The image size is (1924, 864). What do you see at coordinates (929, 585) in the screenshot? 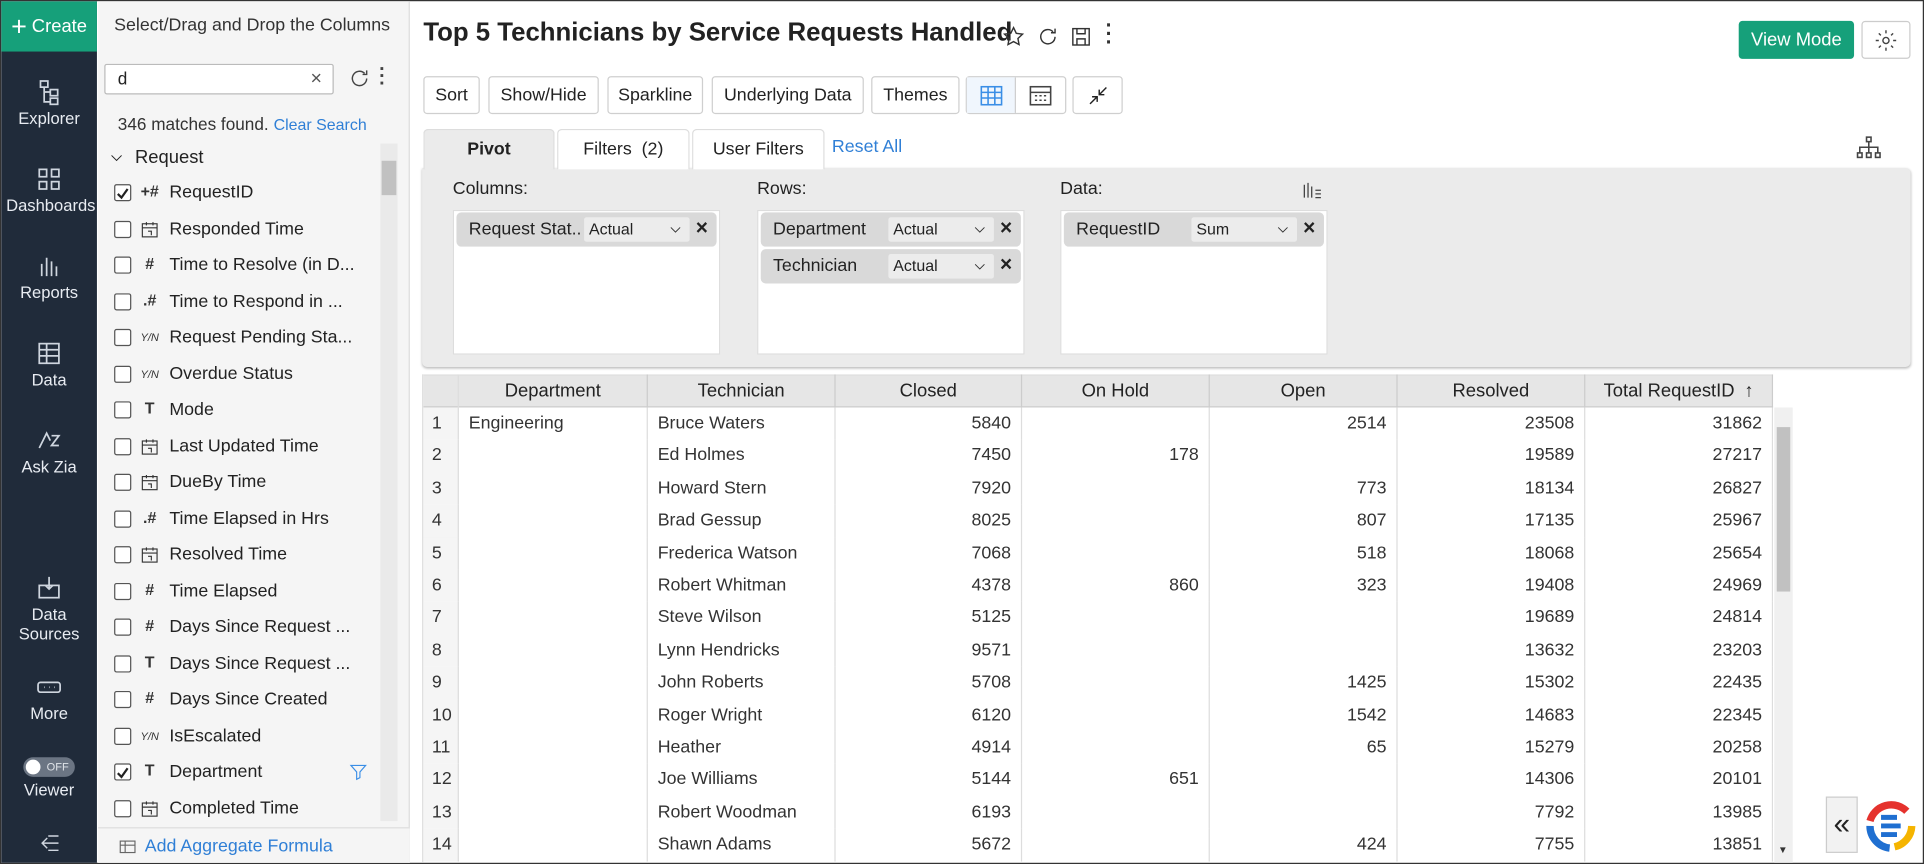
I see `table-cell: 4378` at bounding box center [929, 585].